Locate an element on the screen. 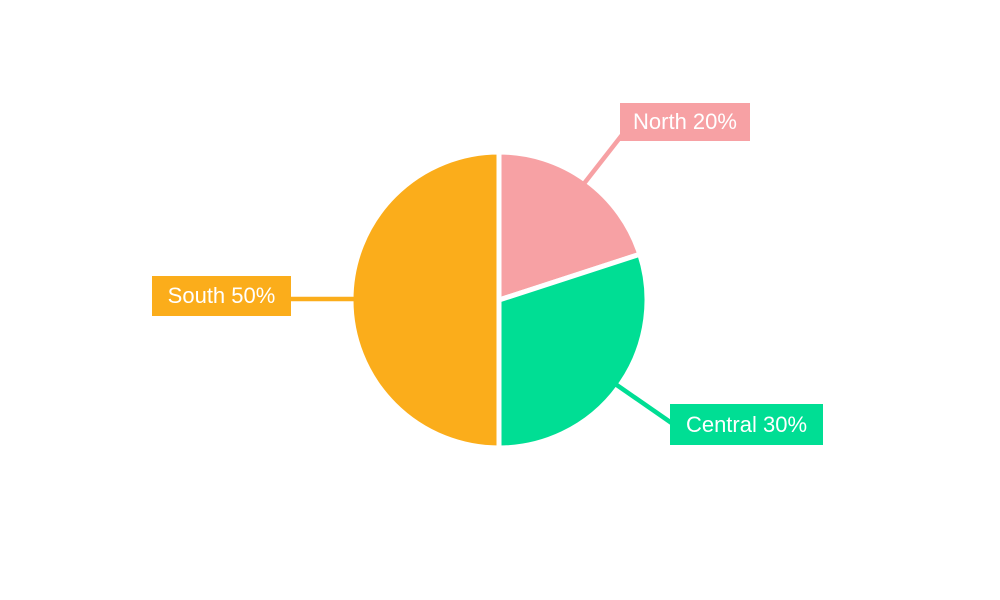 The width and height of the screenshot is (1000, 600). pie-slice-south is located at coordinates (425, 300).